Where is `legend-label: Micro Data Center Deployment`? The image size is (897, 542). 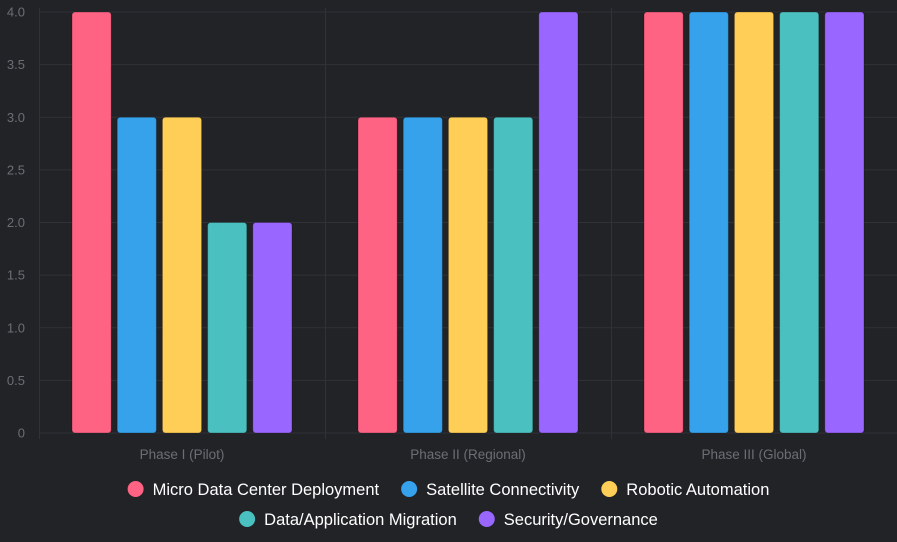 legend-label: Micro Data Center Deployment is located at coordinates (266, 490).